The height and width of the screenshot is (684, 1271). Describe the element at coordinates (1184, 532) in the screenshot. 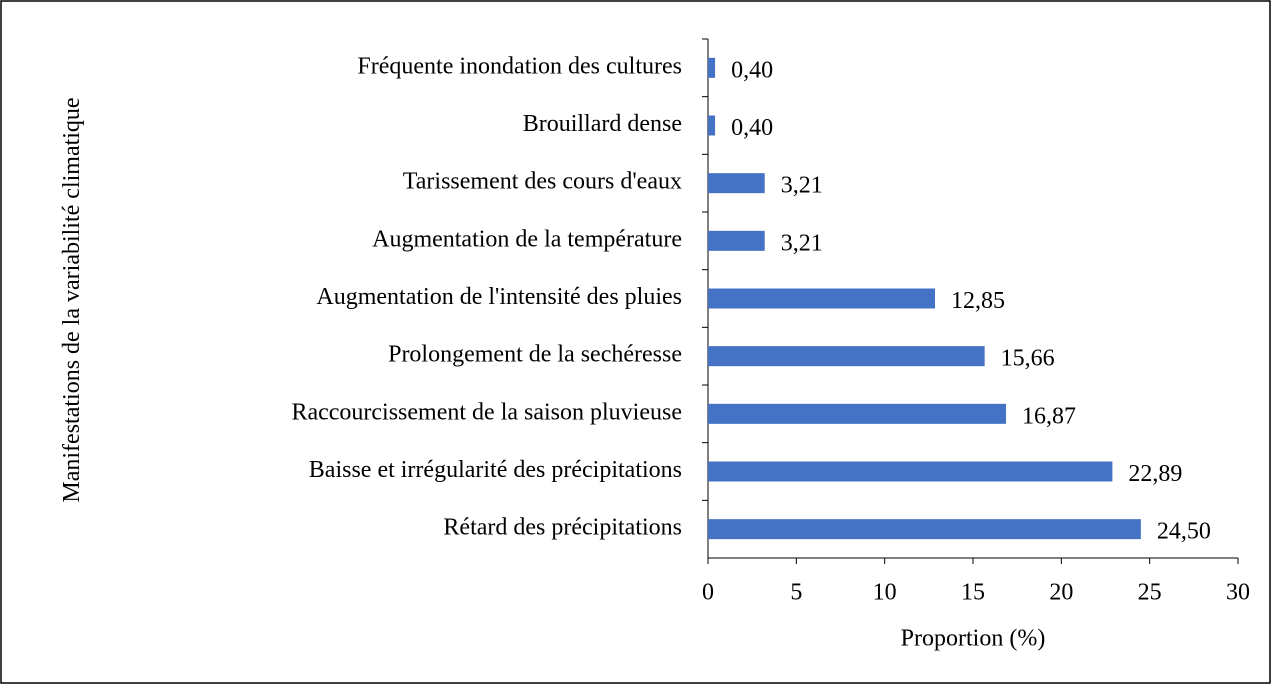

I see `value-label: 24,50` at that location.